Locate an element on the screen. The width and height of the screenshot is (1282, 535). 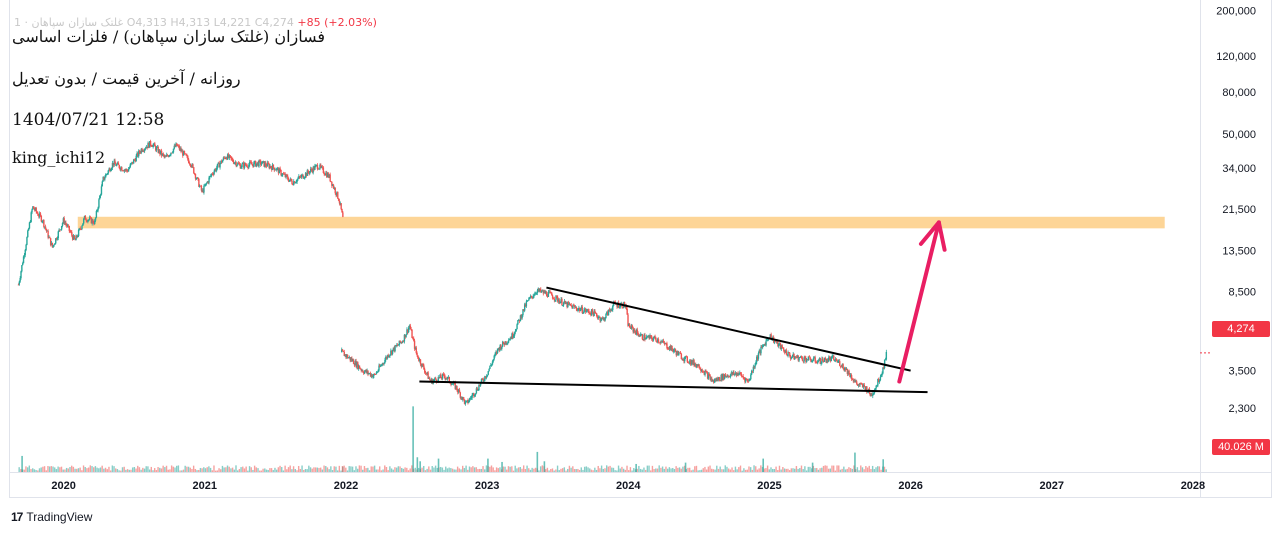
tradingview-brand: 17 TradingView is located at coordinates (51, 517).